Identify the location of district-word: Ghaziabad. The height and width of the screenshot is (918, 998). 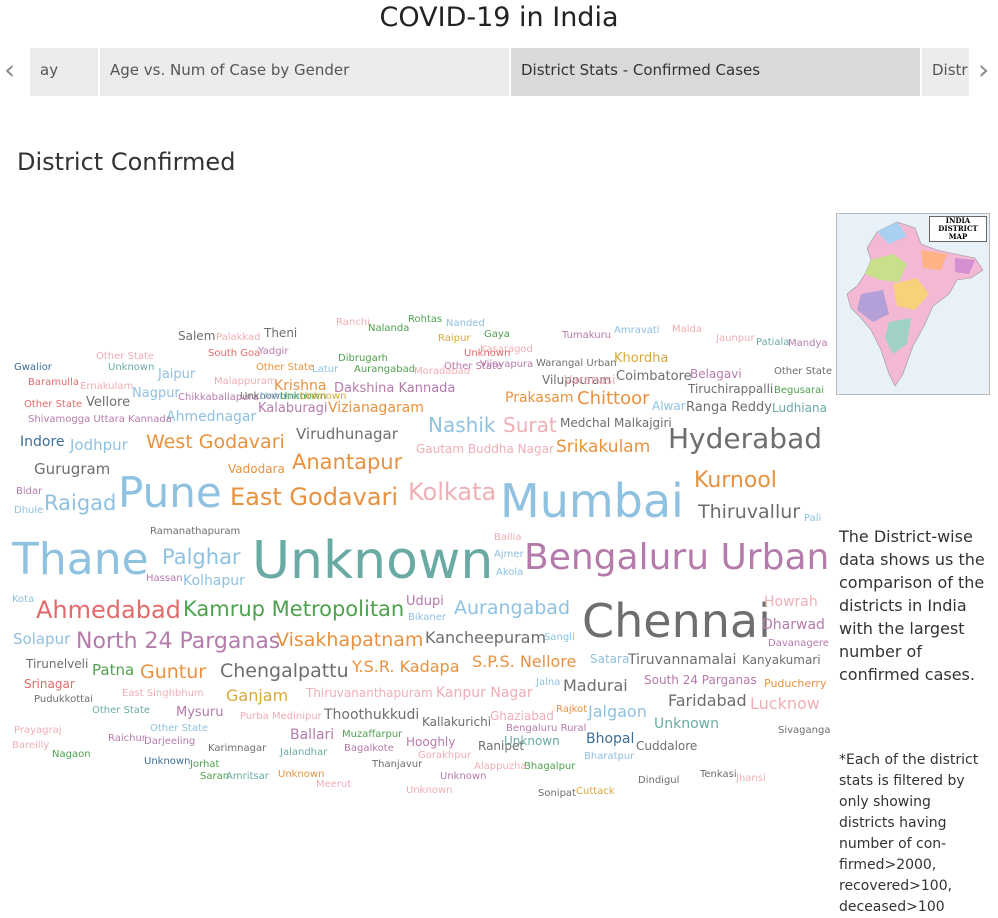
(522, 716).